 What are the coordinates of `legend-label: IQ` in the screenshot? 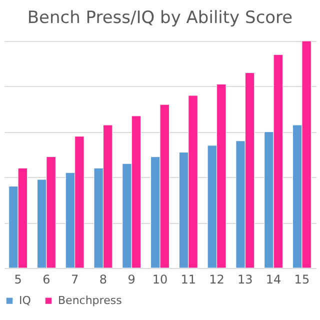 It's located at (25, 300).